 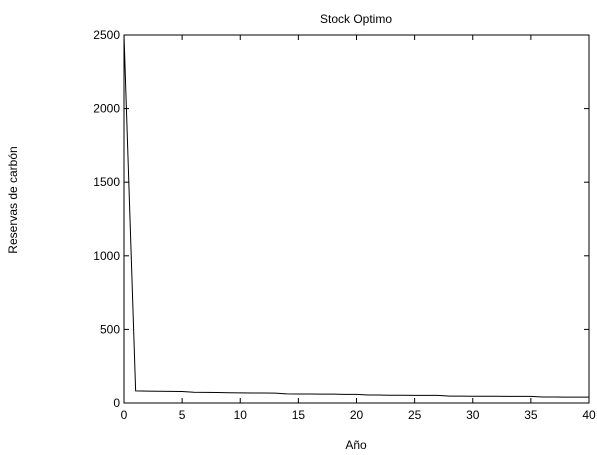 I want to click on x-tick-label: 0, so click(x=124, y=415).